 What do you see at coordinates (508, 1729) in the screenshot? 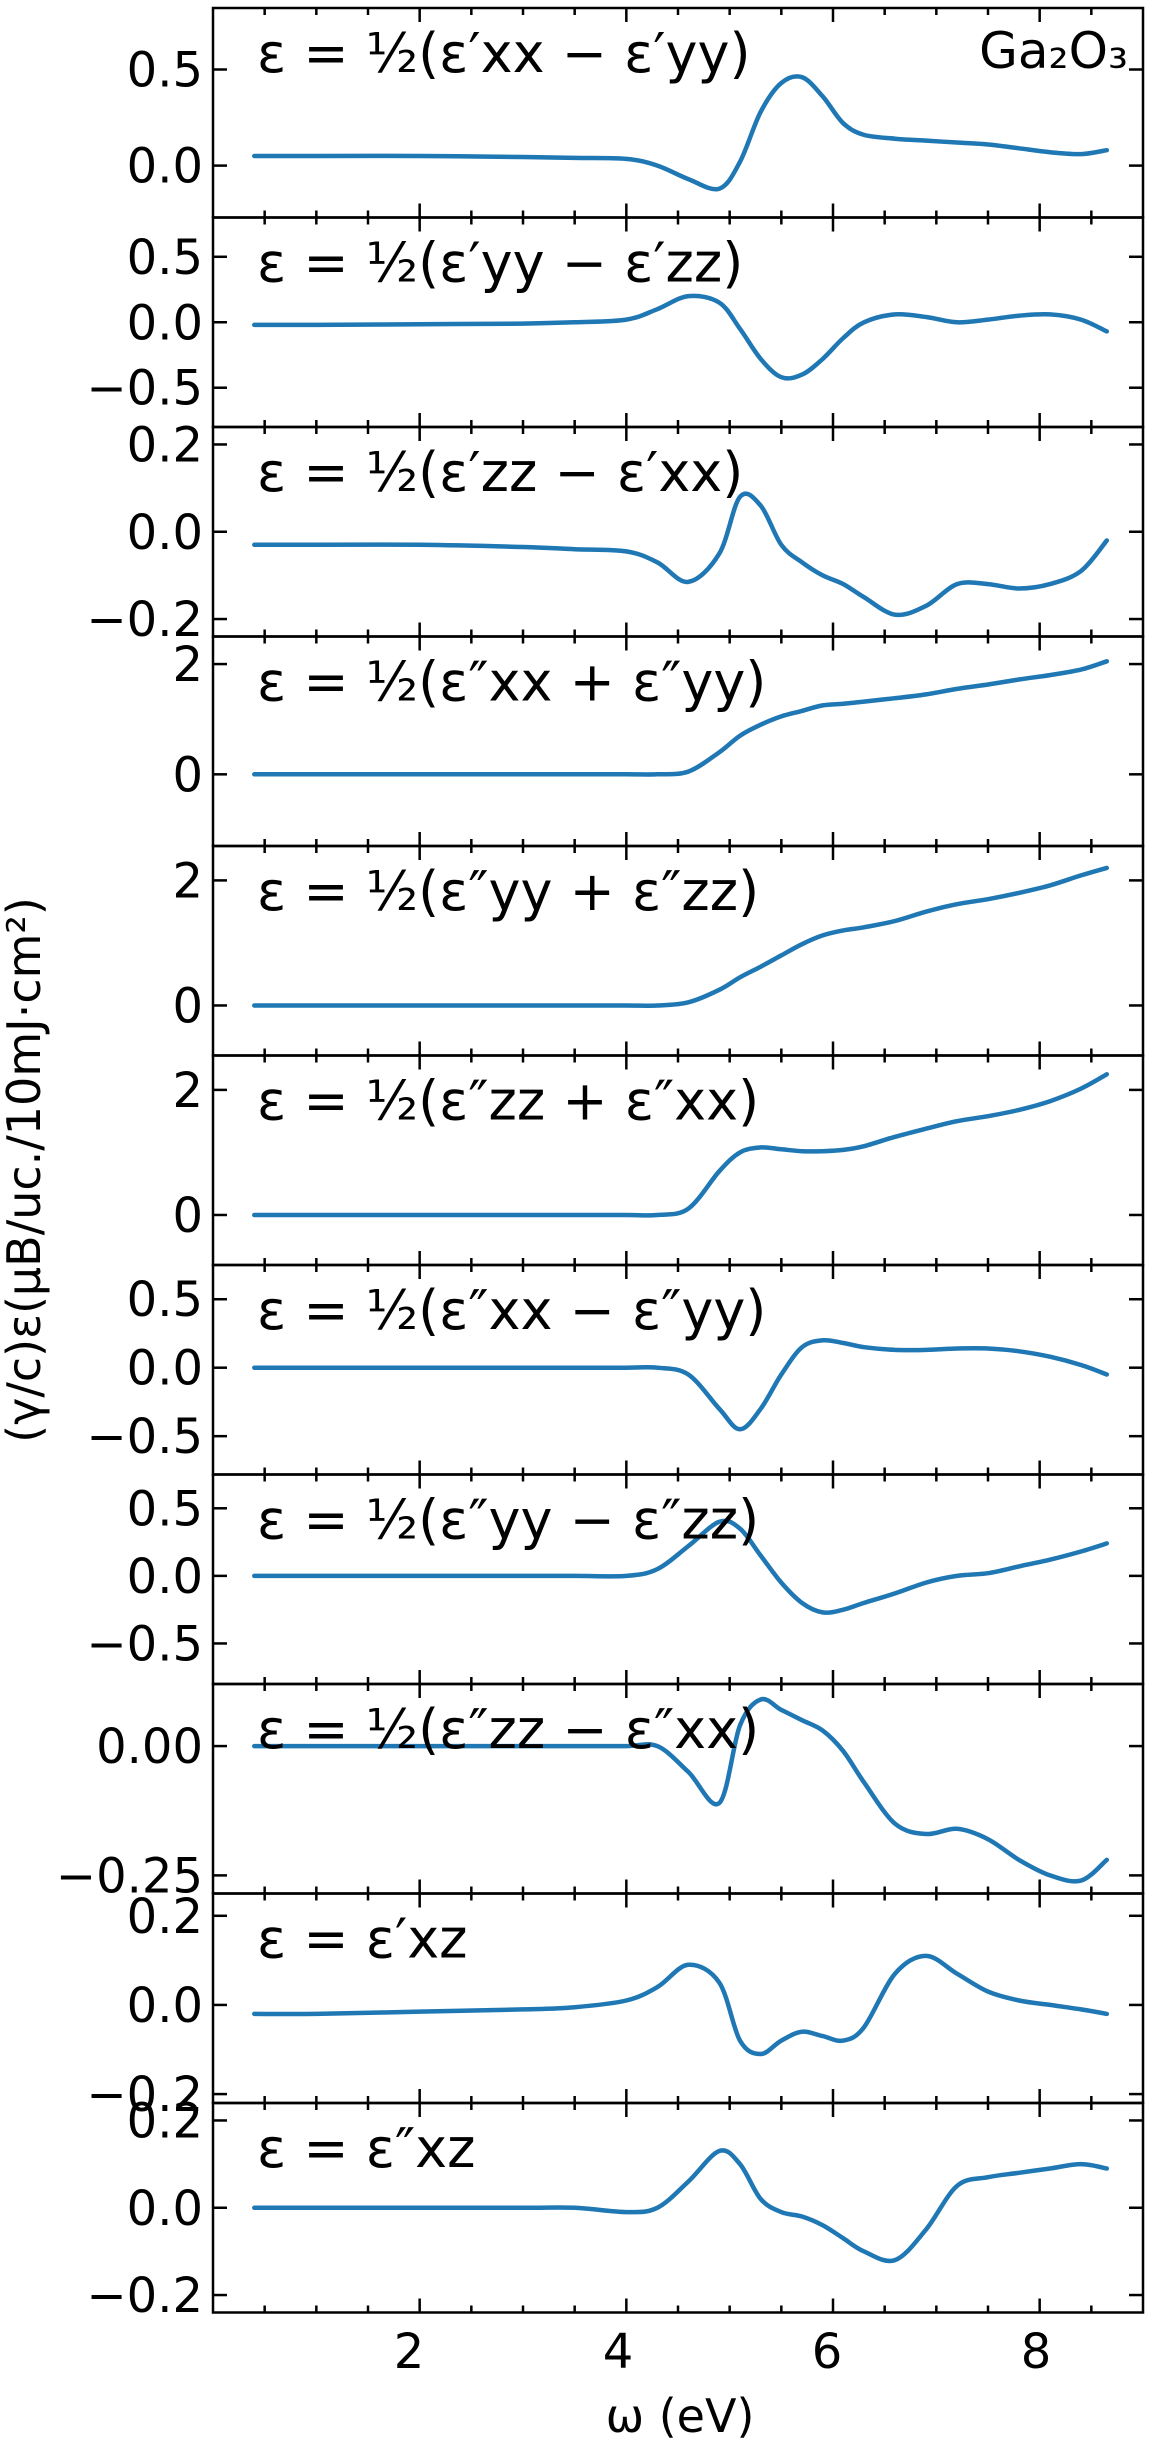
I see `panel-label: ε = ½(ε″zz − ε″xx)` at bounding box center [508, 1729].